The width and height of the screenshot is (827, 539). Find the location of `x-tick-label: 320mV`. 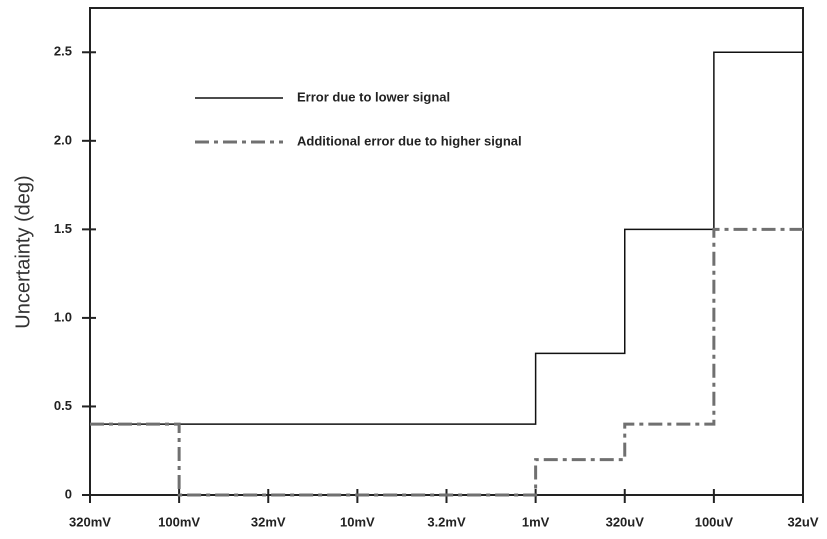

x-tick-label: 320mV is located at coordinates (90, 521).